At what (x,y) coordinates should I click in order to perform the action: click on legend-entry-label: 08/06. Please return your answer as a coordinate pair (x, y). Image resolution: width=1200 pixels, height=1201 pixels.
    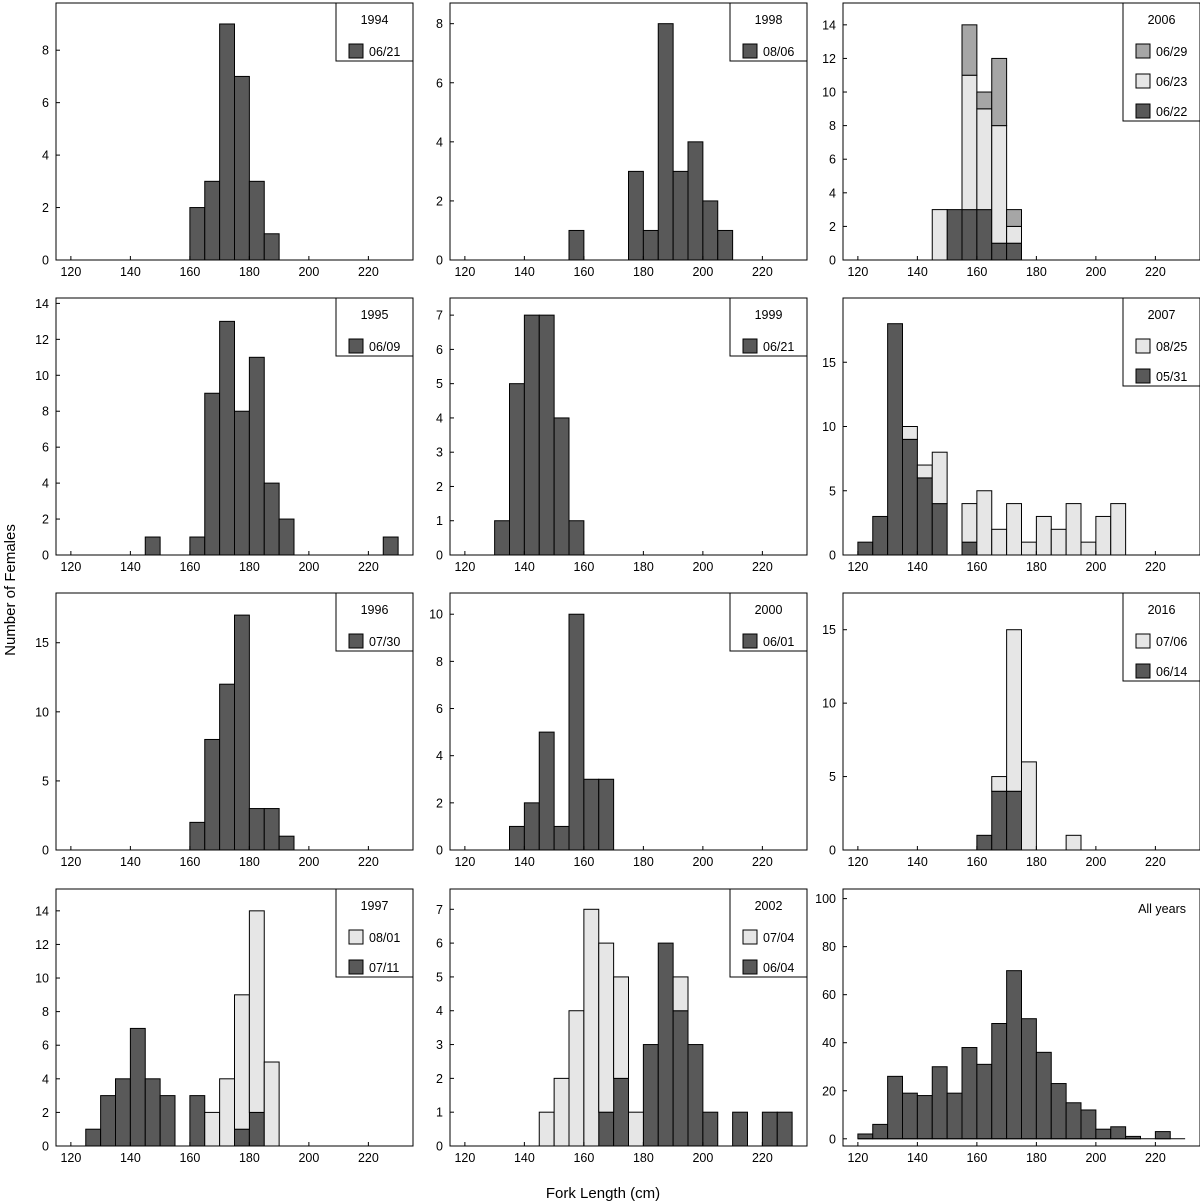
    Looking at the image, I should click on (778, 52).